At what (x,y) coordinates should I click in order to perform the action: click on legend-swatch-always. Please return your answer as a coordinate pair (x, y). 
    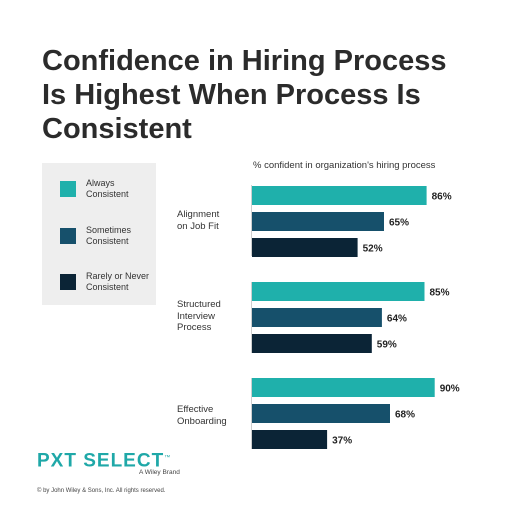
    Looking at the image, I should click on (68, 189).